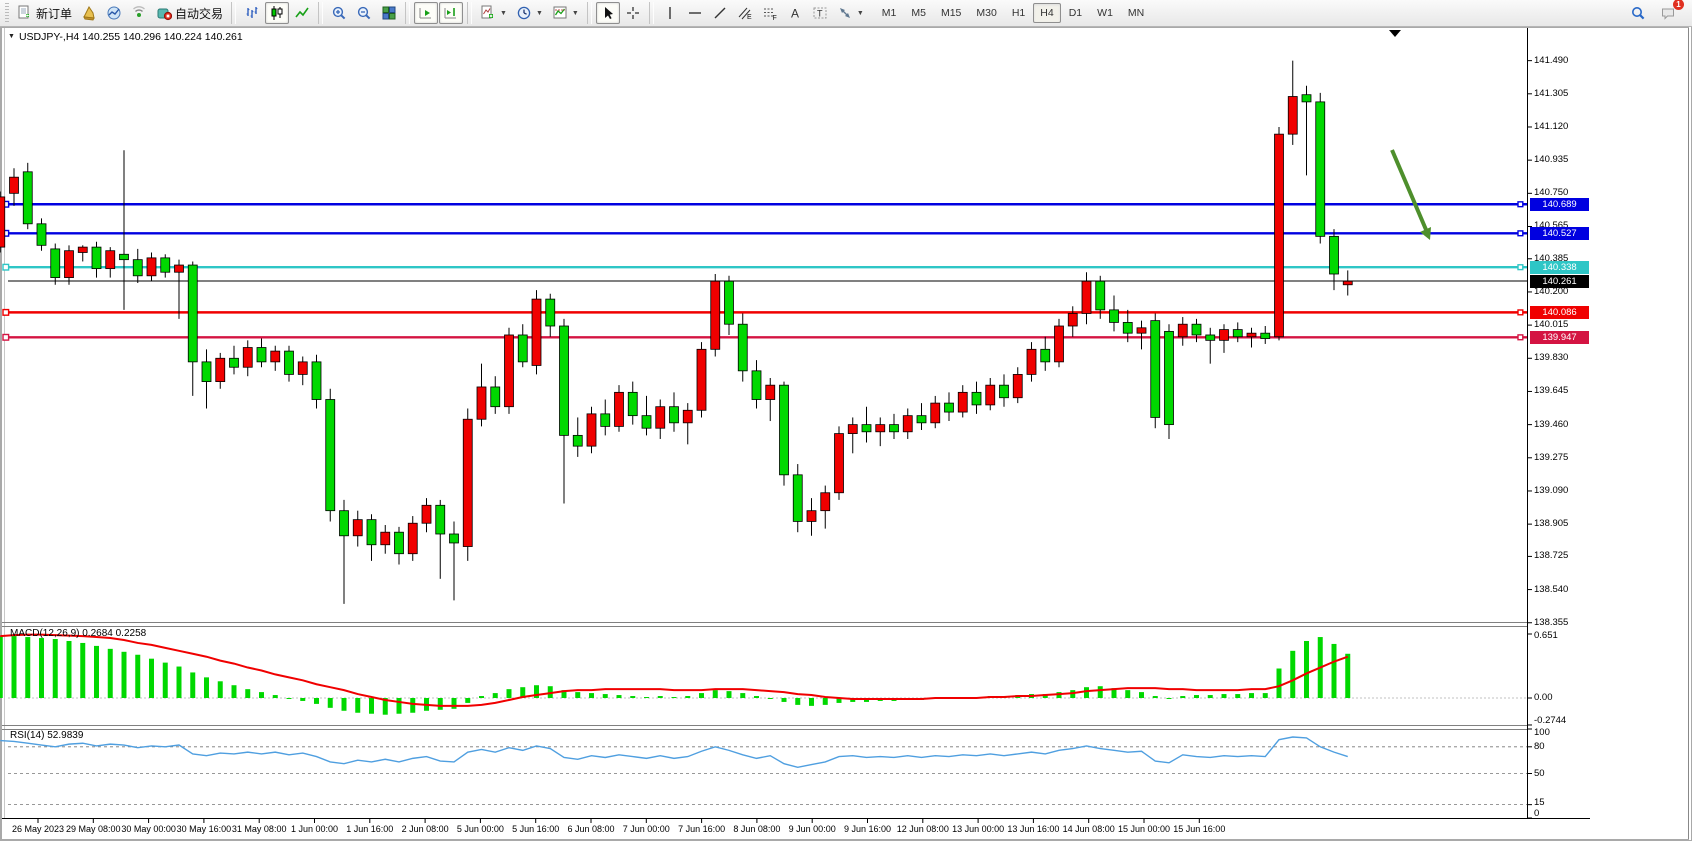 This screenshot has width=1692, height=841. What do you see at coordinates (720, 13) in the screenshot?
I see `trendline-button` at bounding box center [720, 13].